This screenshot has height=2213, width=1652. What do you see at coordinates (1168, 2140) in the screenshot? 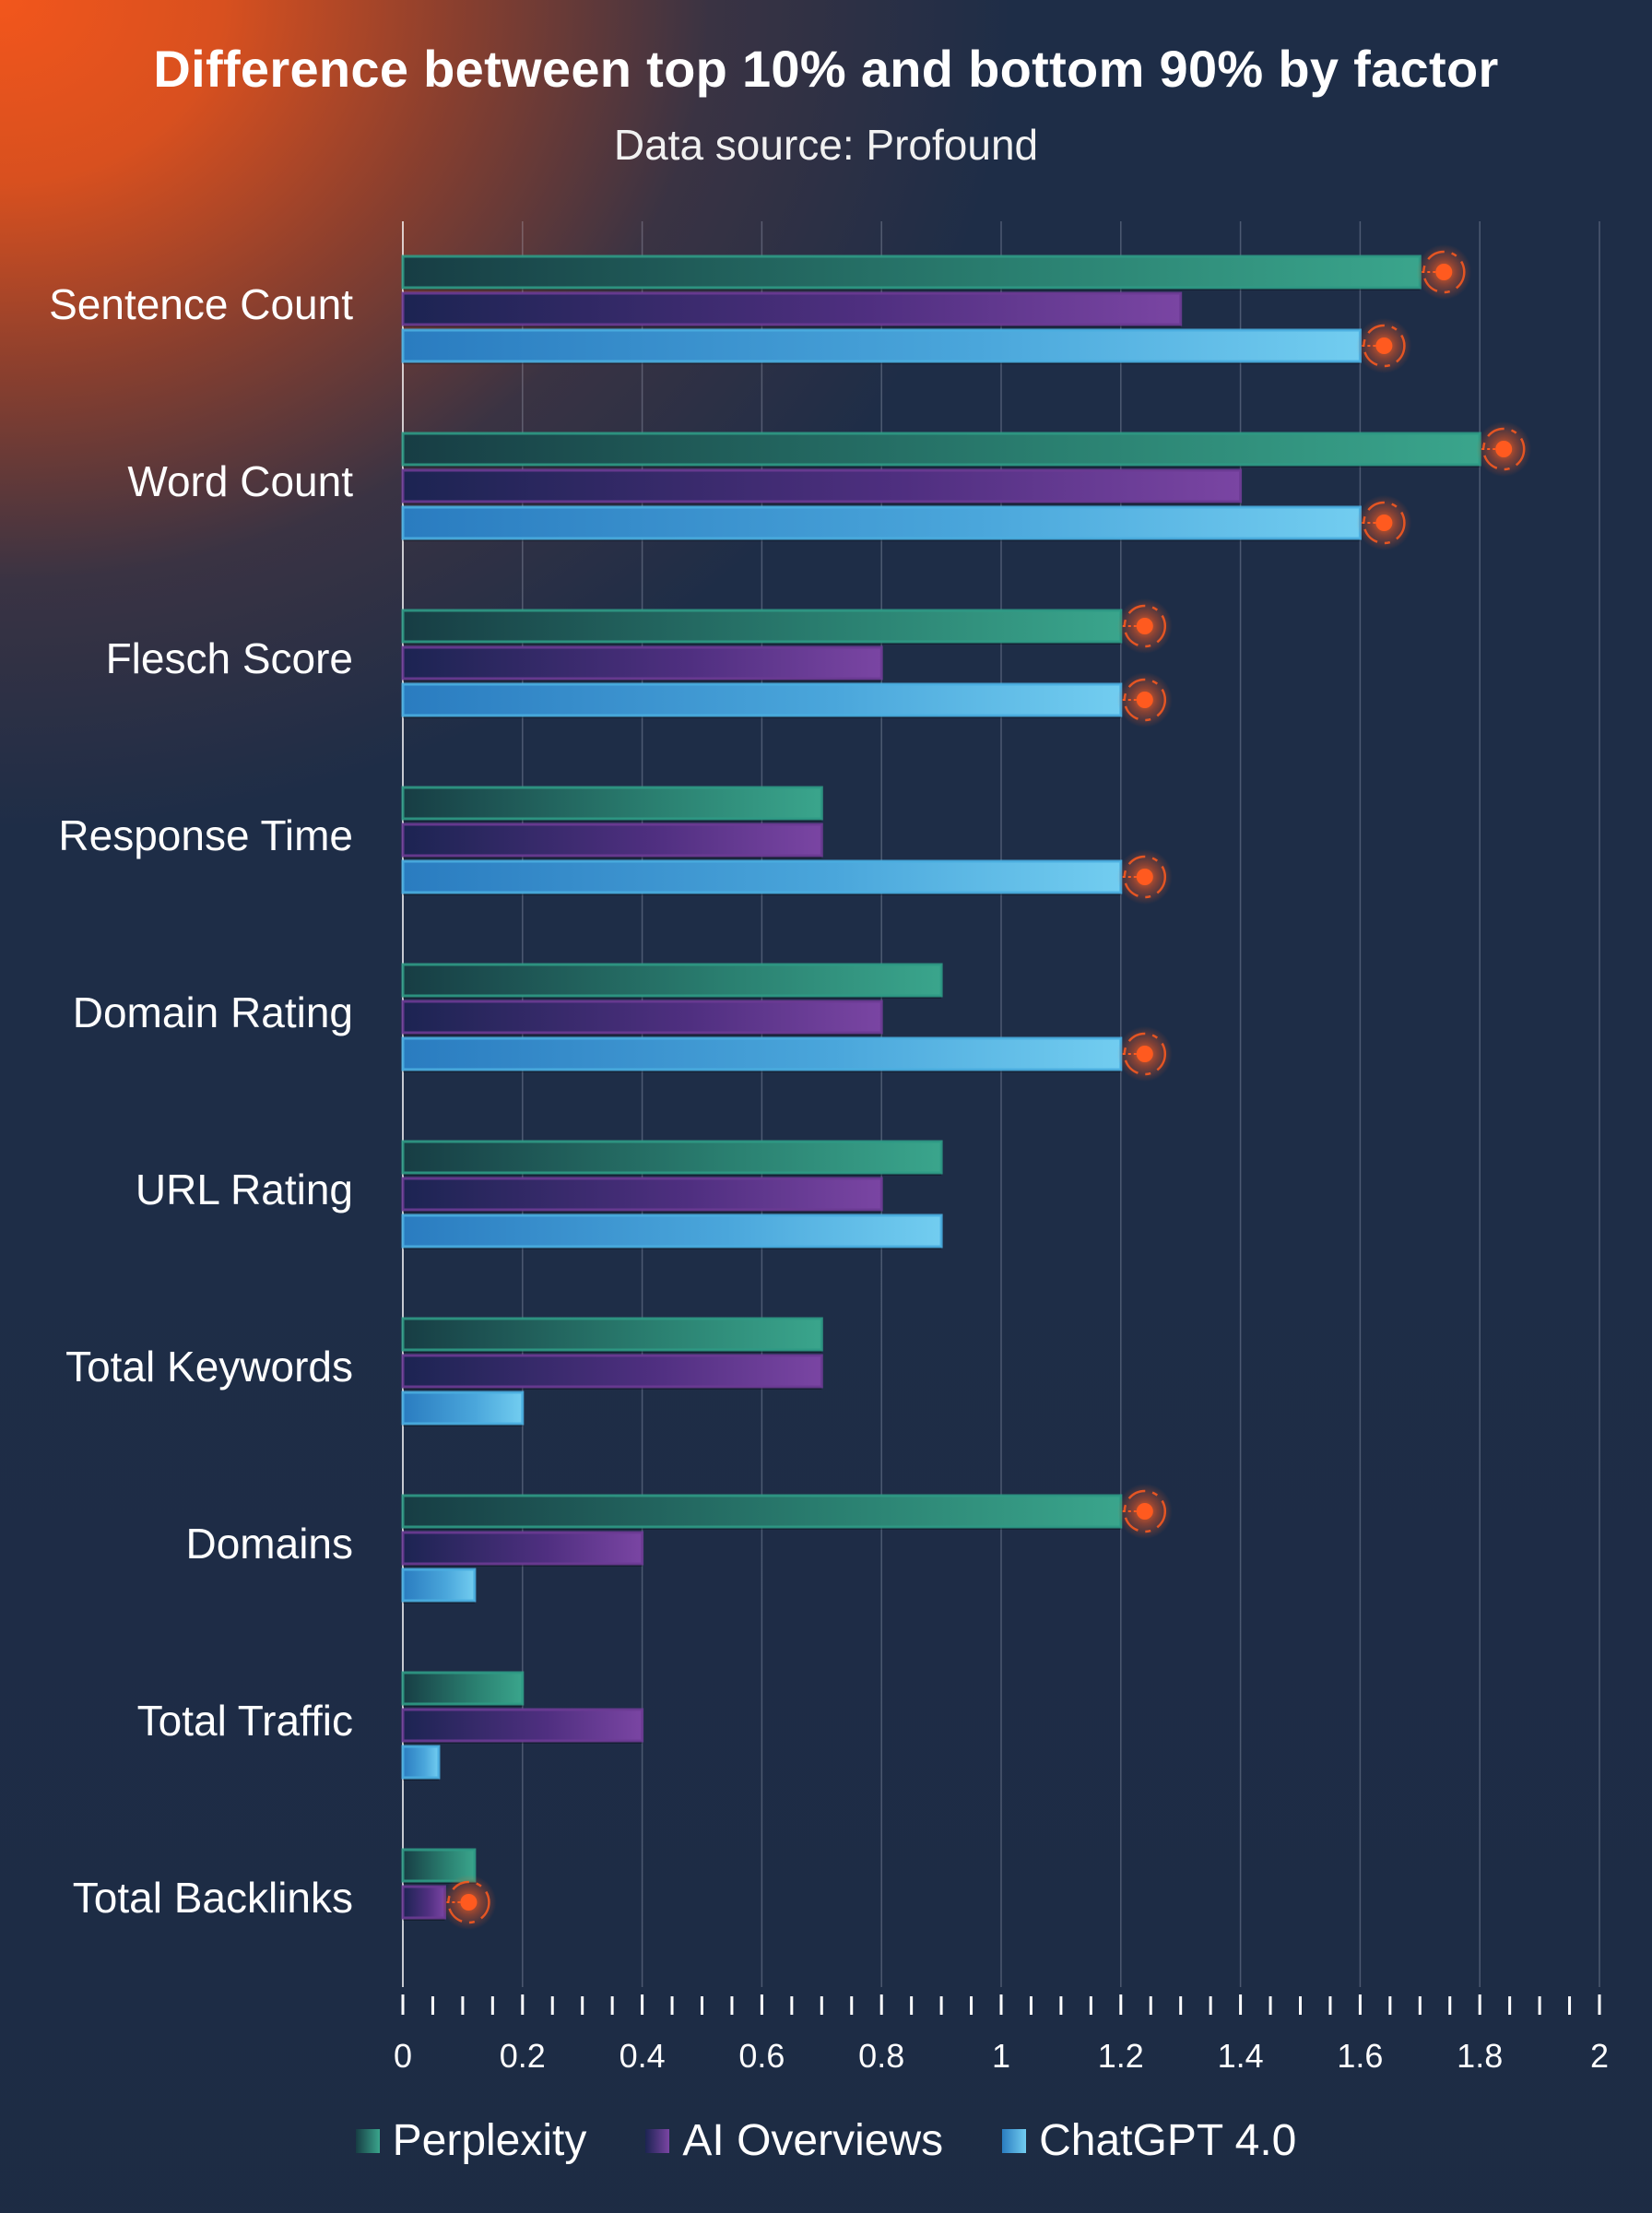
I see `legend-label-chatgpt: ChatGPT 4.0` at bounding box center [1168, 2140].